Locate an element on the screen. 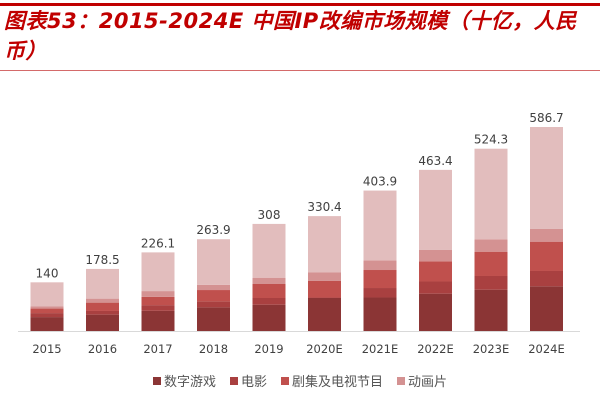  legend: 数字游戏 电影 剧集及电视节目 动画片 is located at coordinates (300, 380).